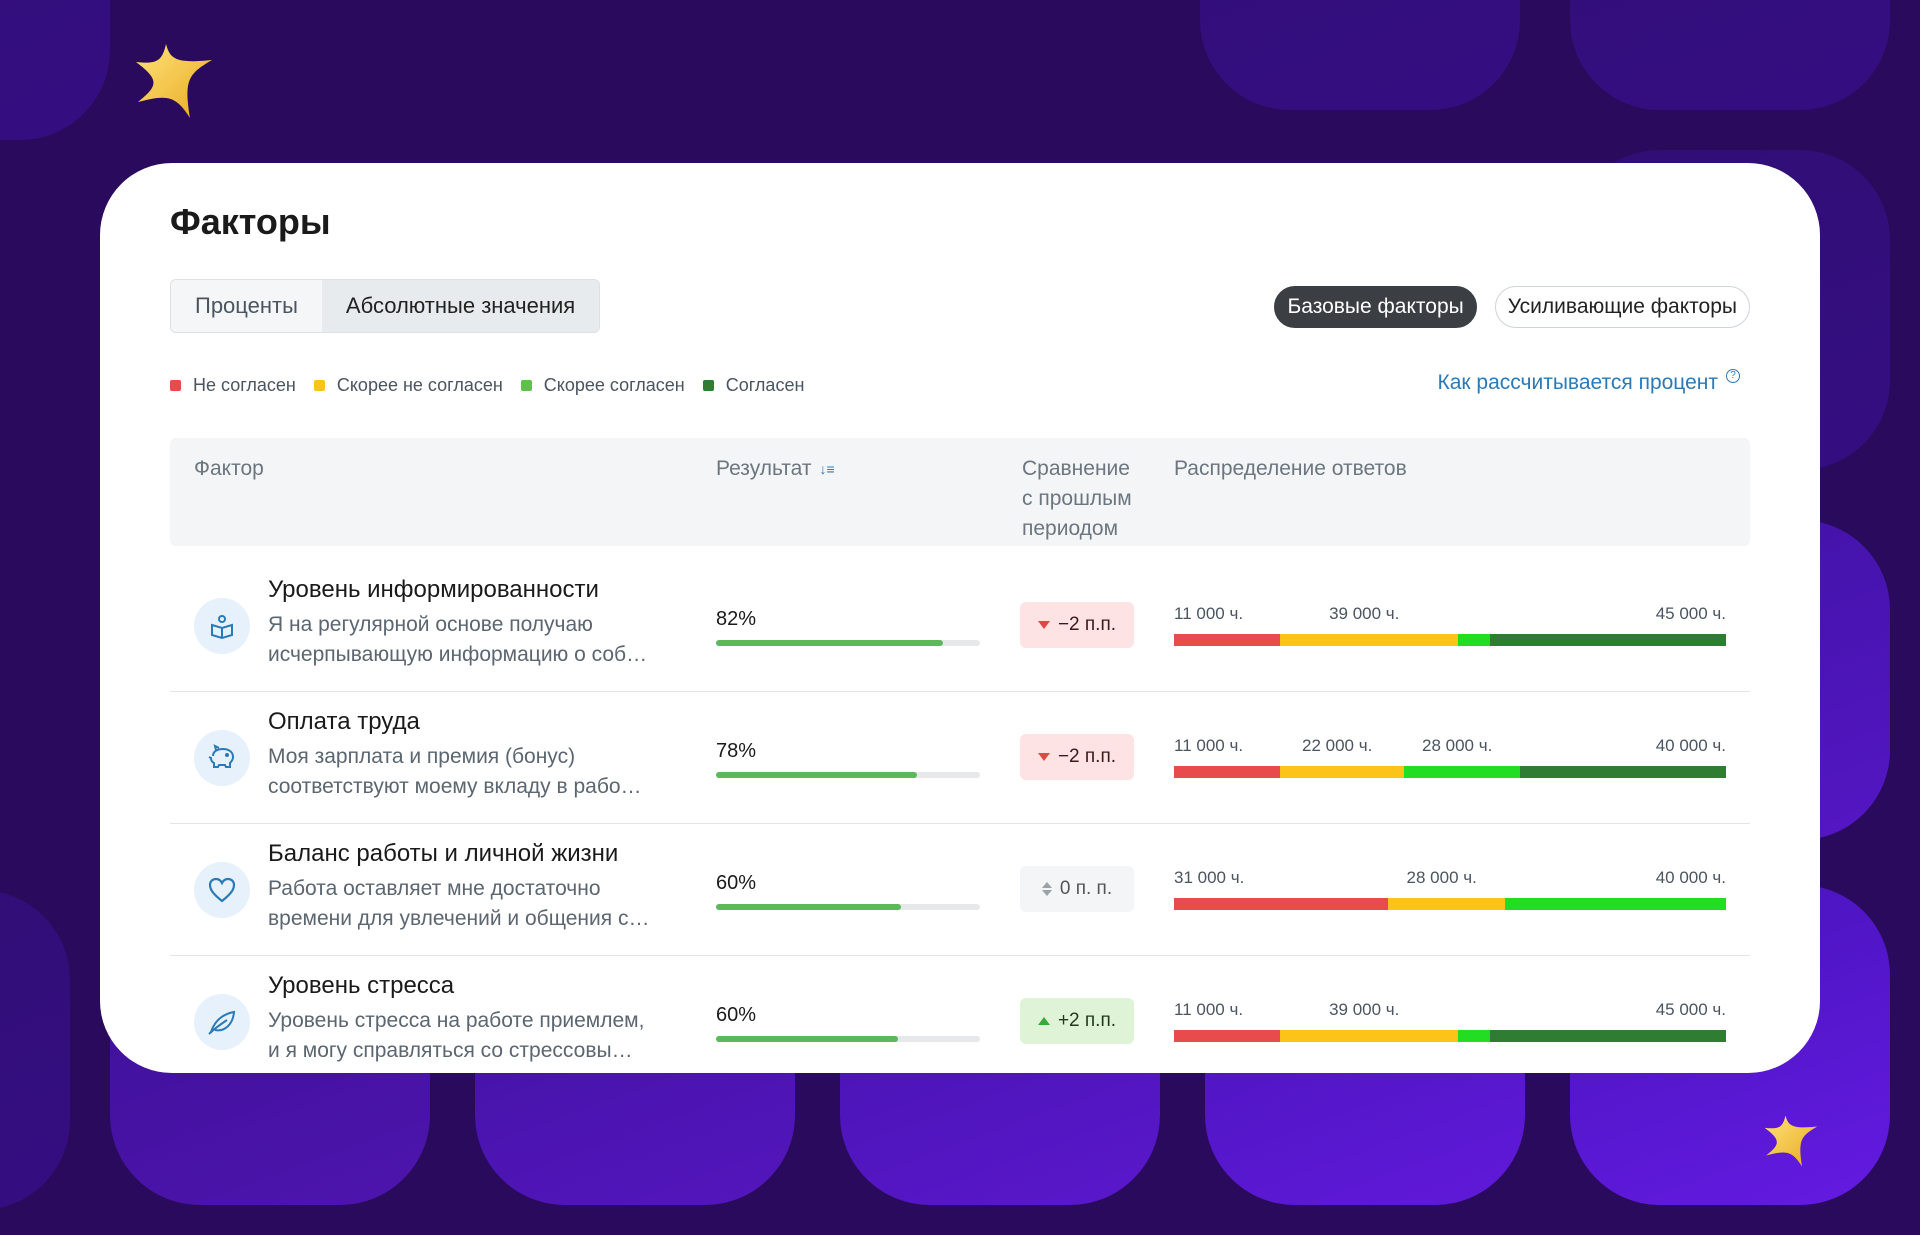  What do you see at coordinates (1209, 877) in the screenshot?
I see `distribution-label: 31 000 ч.` at bounding box center [1209, 877].